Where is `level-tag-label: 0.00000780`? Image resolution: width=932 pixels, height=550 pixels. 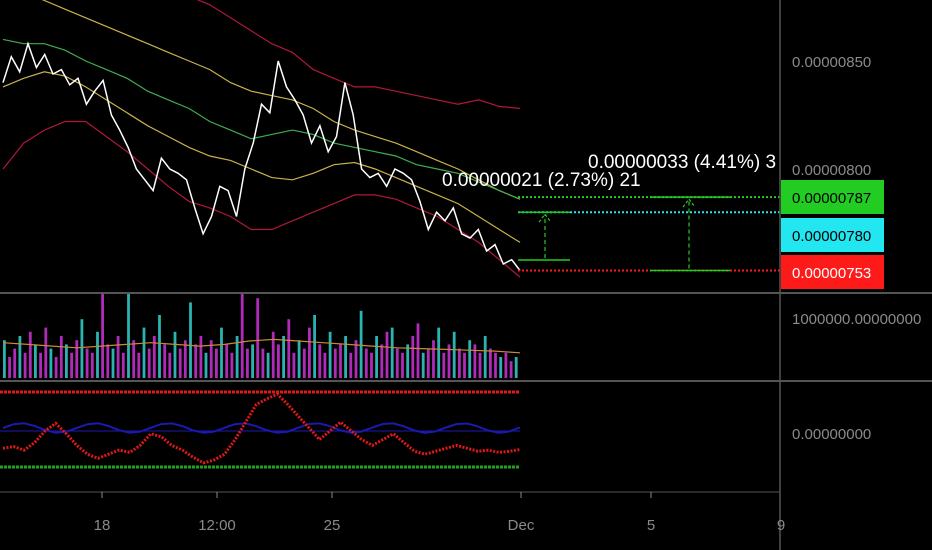
level-tag-label: 0.00000780 is located at coordinates (831, 236).